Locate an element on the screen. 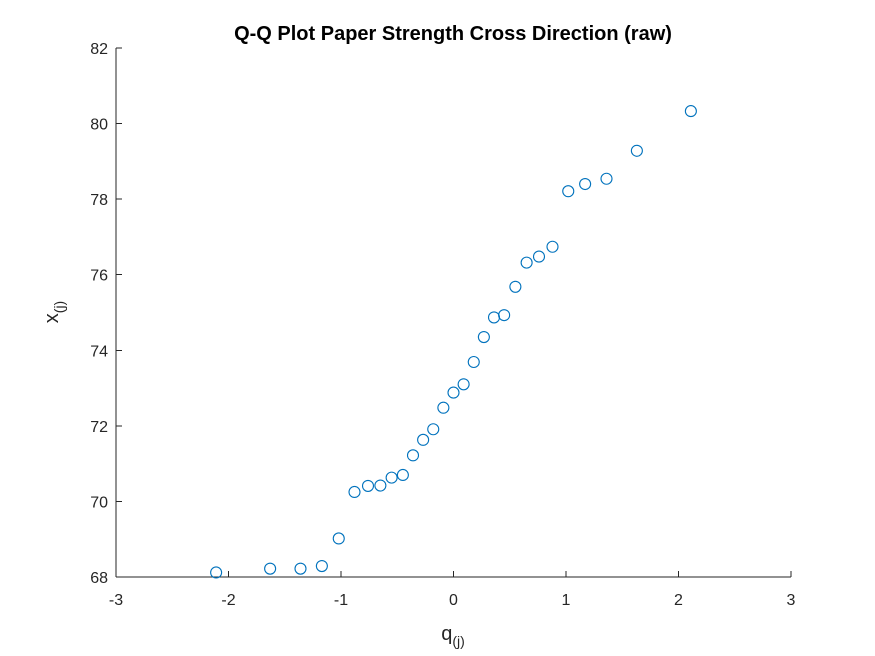 Image resolution: width=875 pixels, height=656 pixels. y-tick-label: 78 is located at coordinates (99, 200).